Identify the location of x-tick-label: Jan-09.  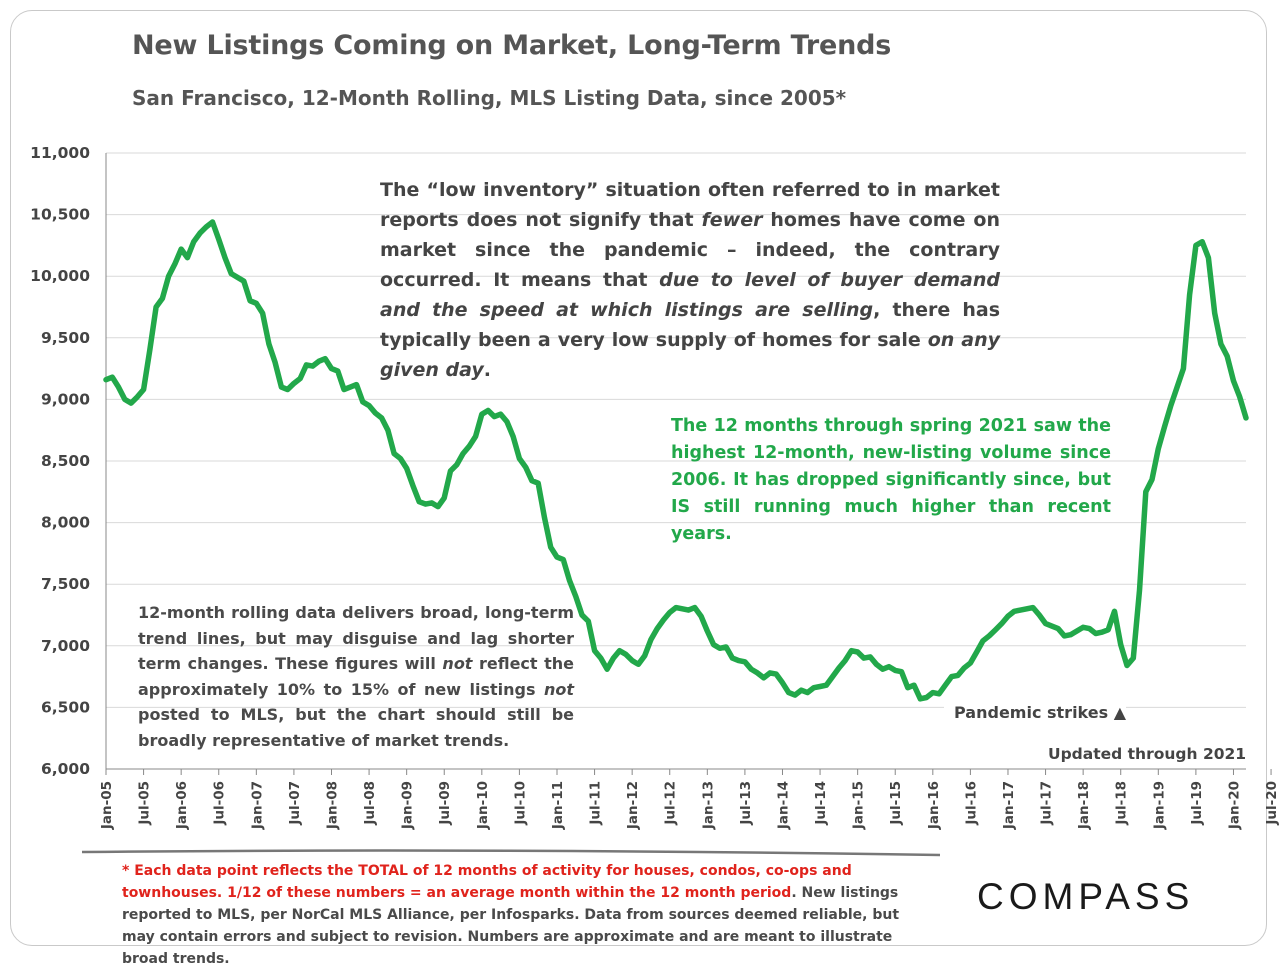
(408, 805).